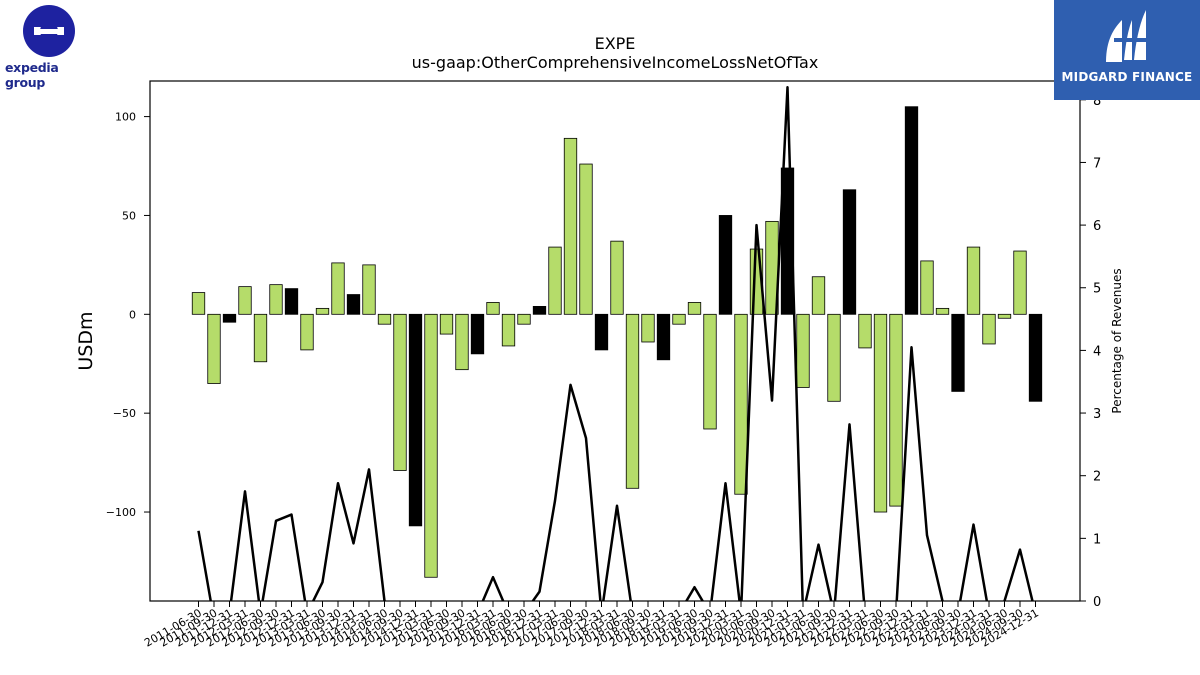  Describe the element at coordinates (1127, 77) in the screenshot. I see `midgard-logo-text: MIDGARD FINANCE` at that location.